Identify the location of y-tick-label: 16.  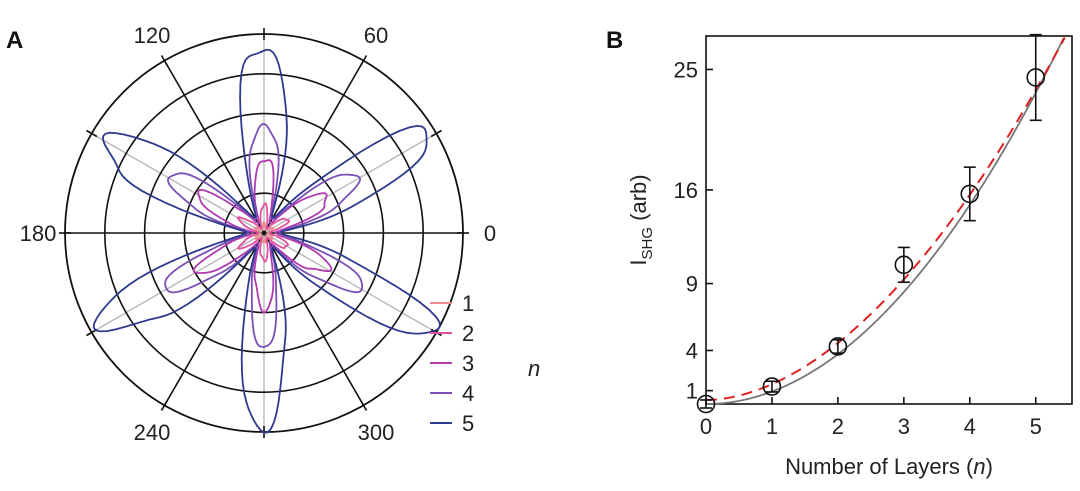
(686, 190).